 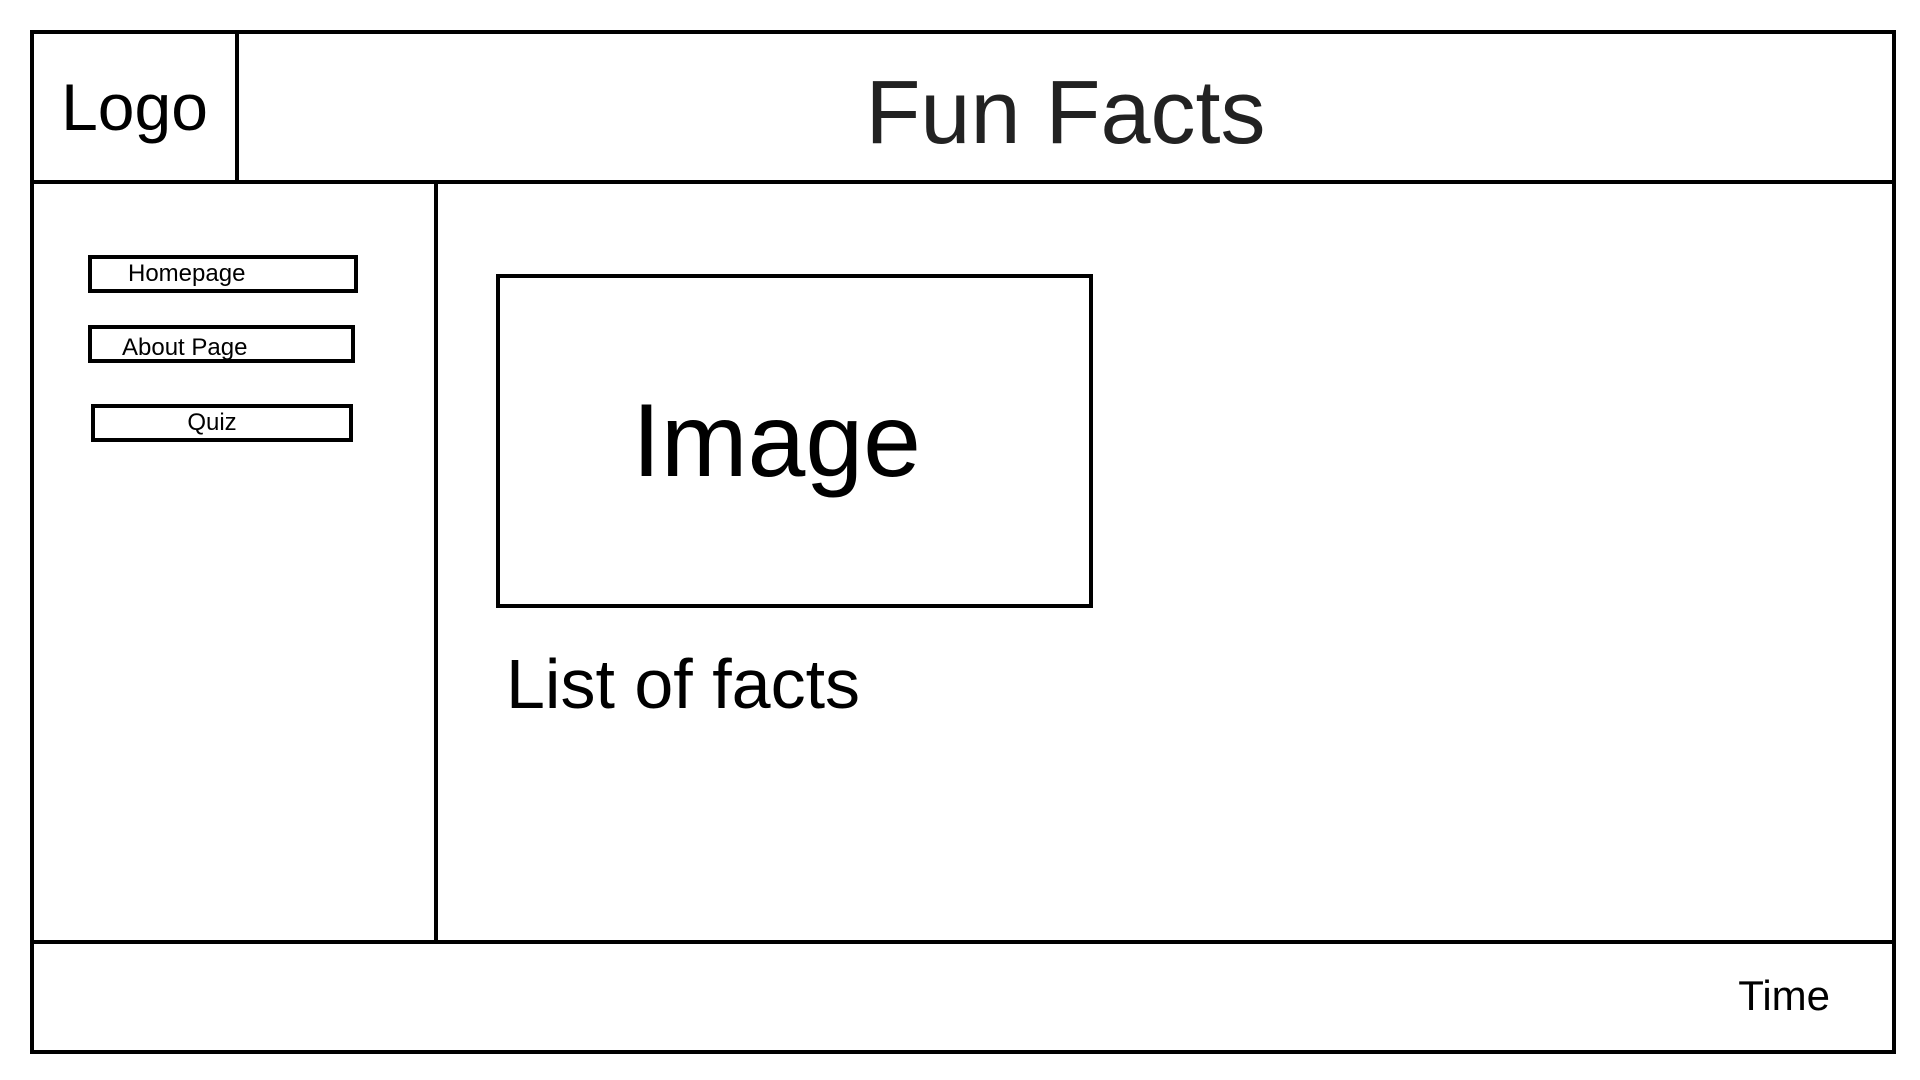 What do you see at coordinates (223, 274) in the screenshot?
I see `homepage-button: Homepage` at bounding box center [223, 274].